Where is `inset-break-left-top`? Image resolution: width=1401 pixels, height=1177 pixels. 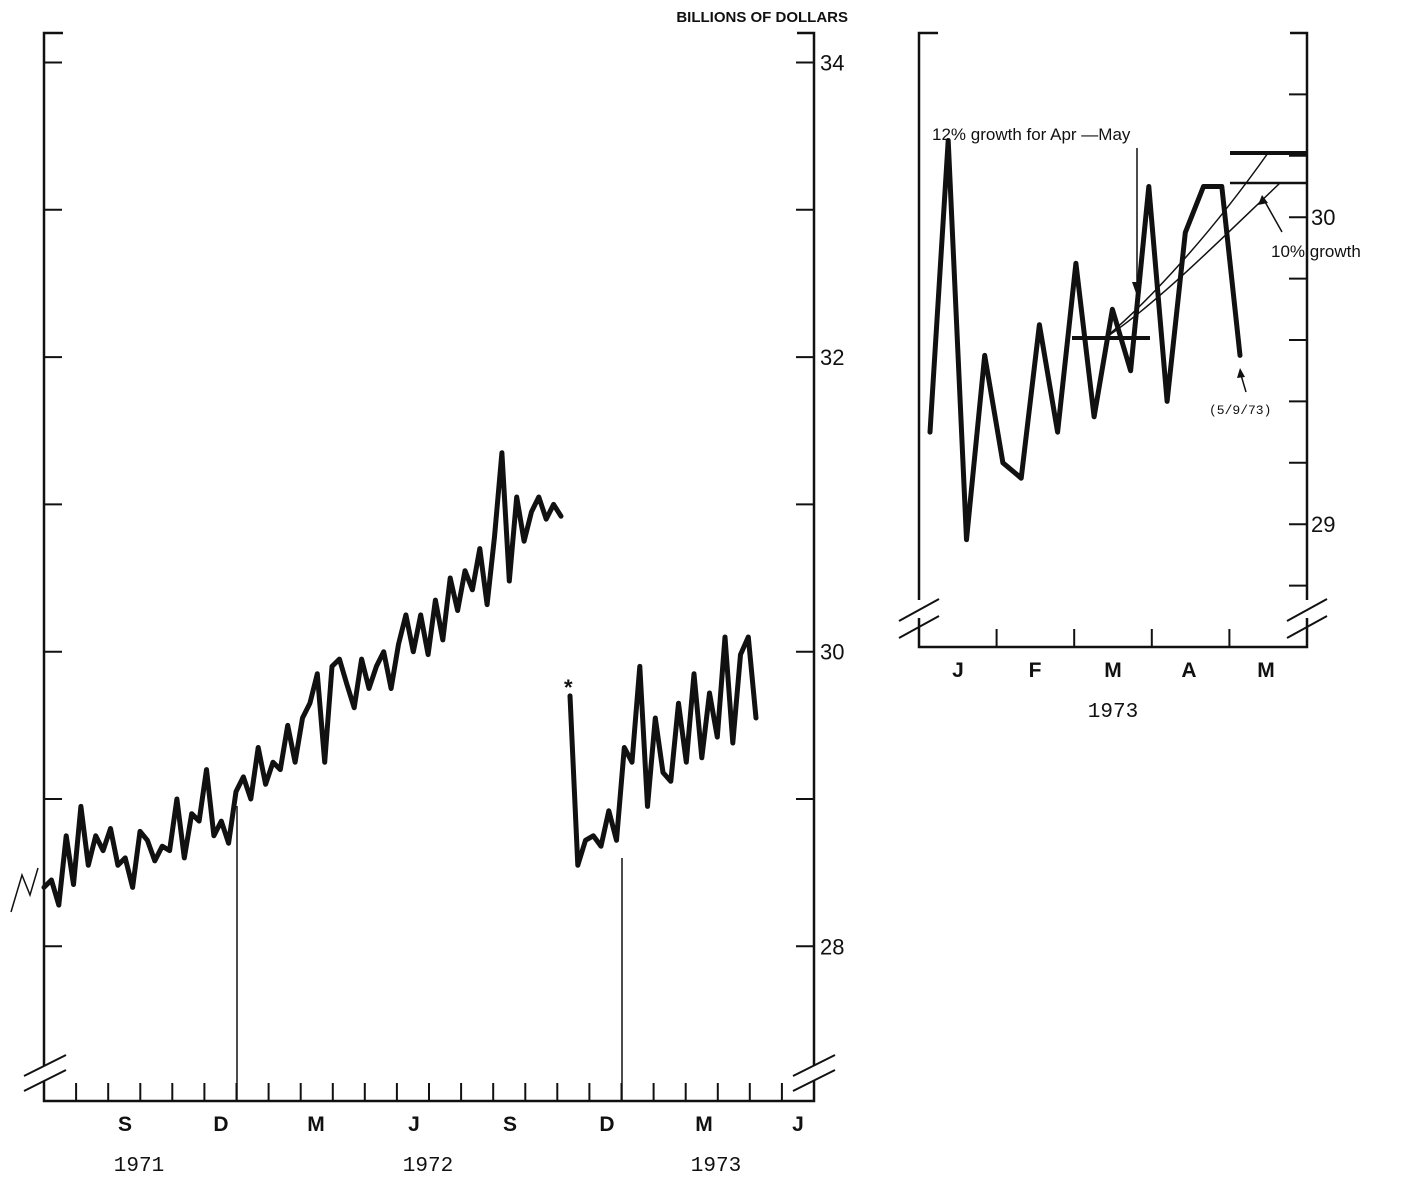
inset-break-left-top is located at coordinates (919, 610).